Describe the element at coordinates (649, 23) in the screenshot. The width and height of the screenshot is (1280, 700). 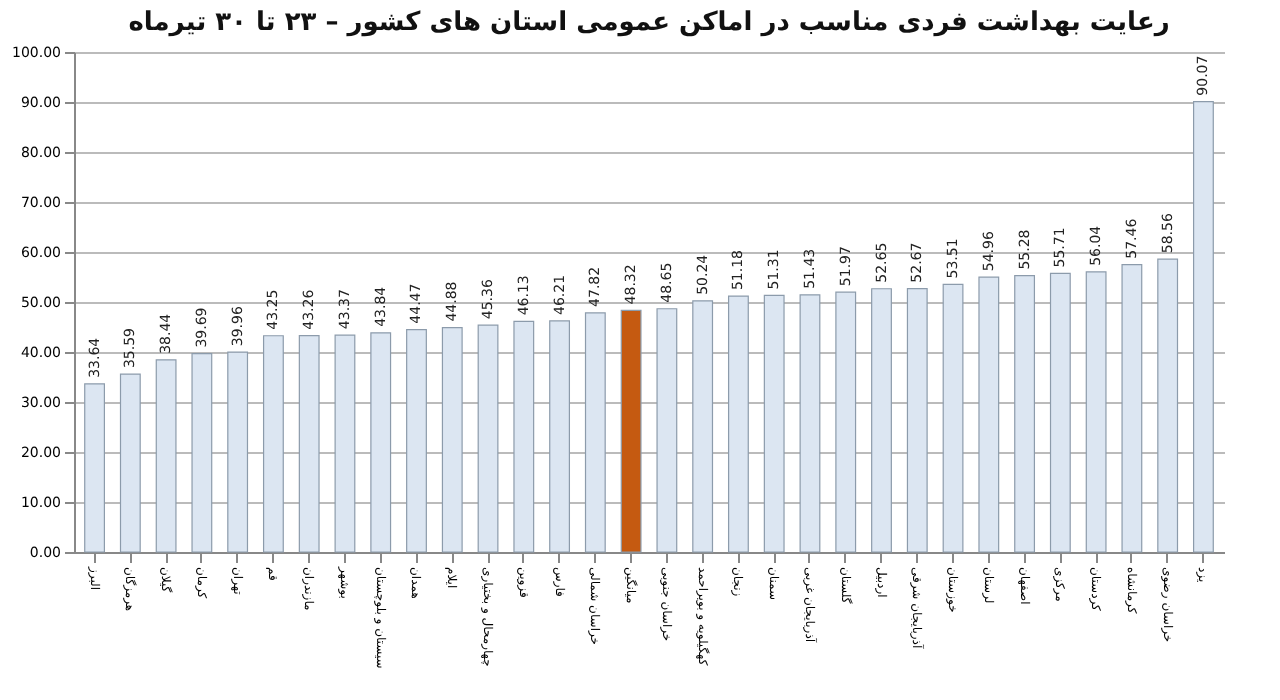
I see `chart-title: رعایت بهداشت فردی مناسب در اماکن عمومی استان های کشور – ۲۳ تا ۳۰ تیرماه` at that location.